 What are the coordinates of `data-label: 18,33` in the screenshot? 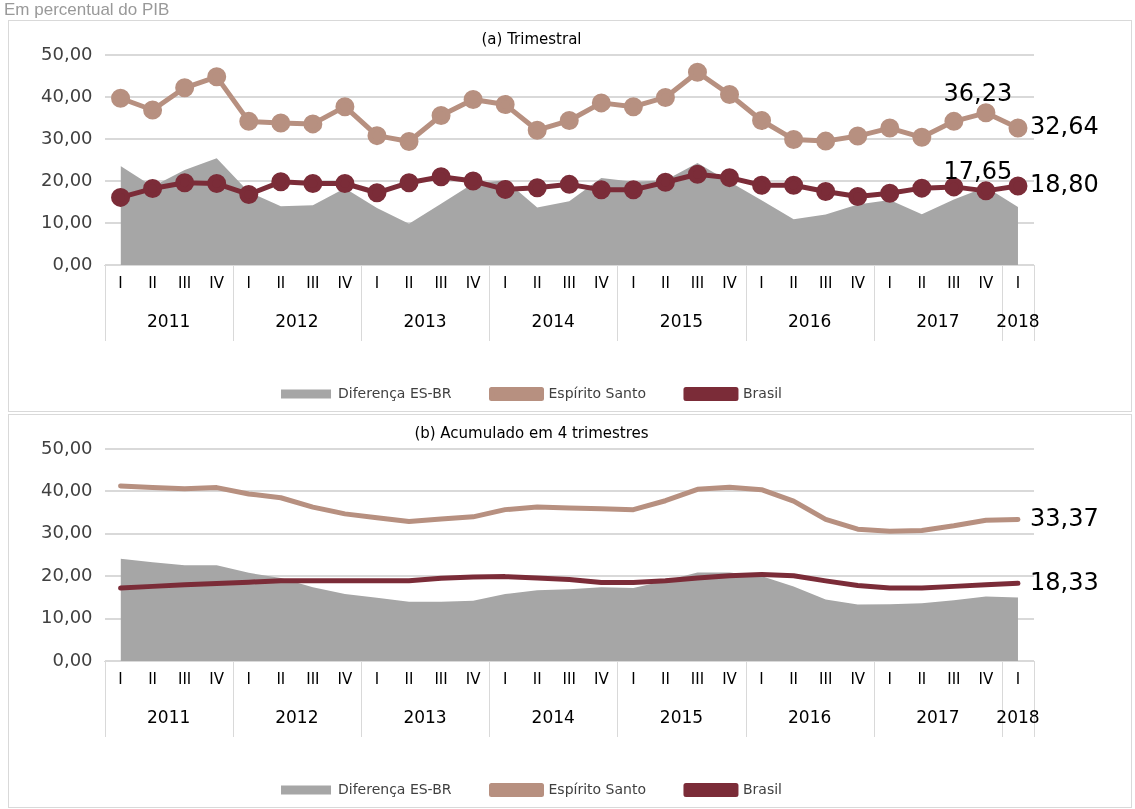 It's located at (1064, 581).